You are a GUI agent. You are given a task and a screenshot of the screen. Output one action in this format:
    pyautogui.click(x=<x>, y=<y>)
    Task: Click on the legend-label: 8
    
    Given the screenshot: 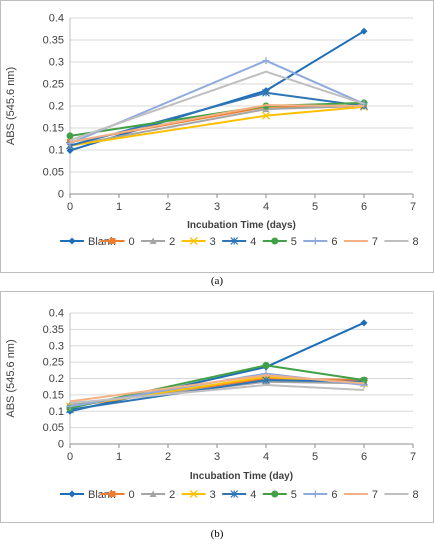 What is the action you would take?
    pyautogui.click(x=415, y=495)
    